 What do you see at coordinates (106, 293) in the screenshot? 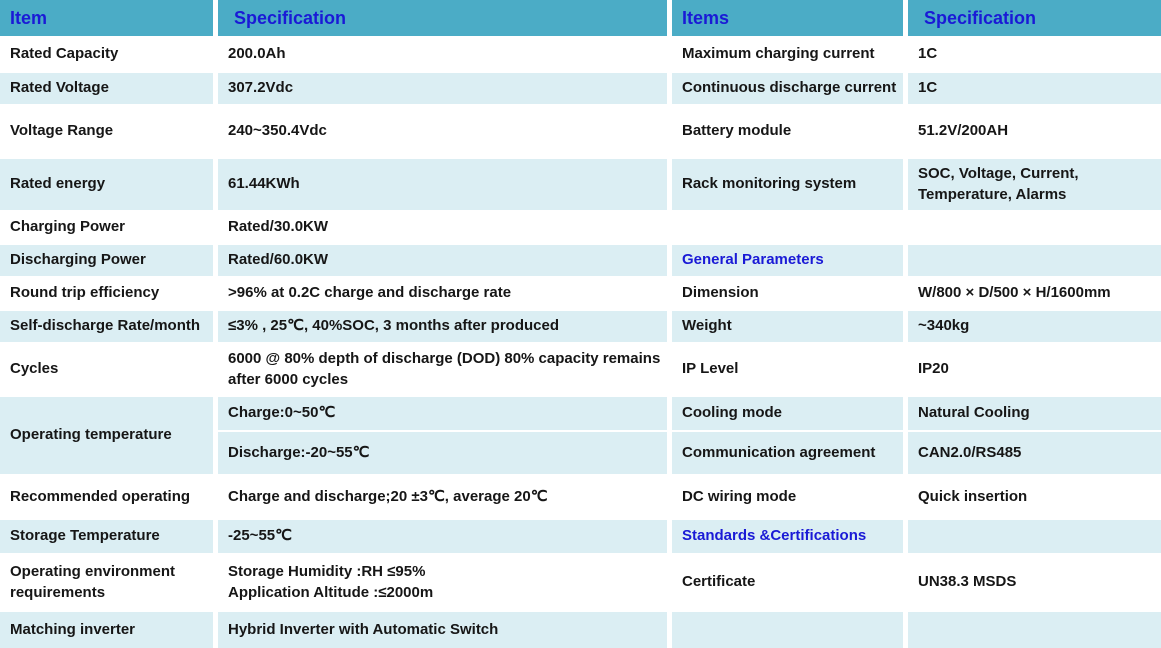
I see `item-round-trip-efficiency: Round trip efficiency` at bounding box center [106, 293].